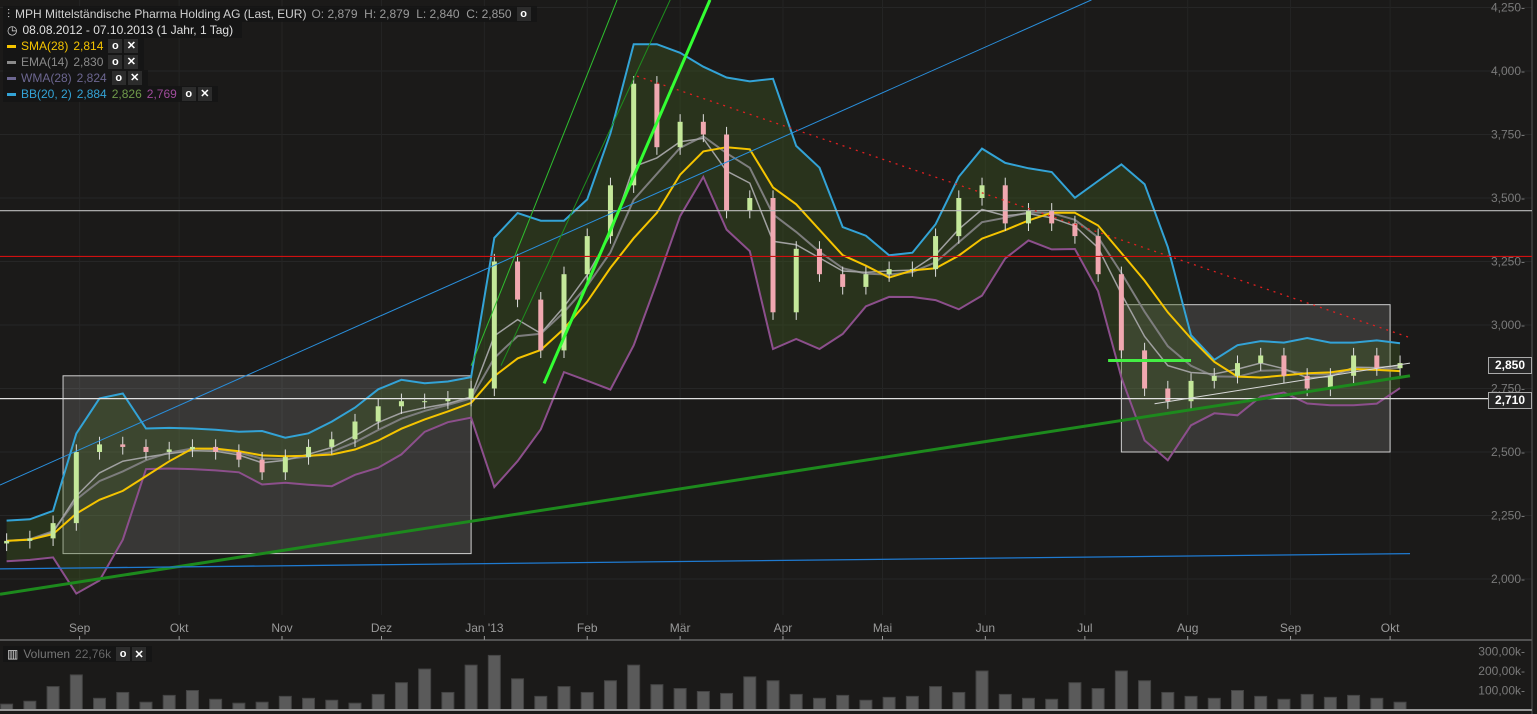  I want to click on x-tick-label: Okt, so click(179, 628).